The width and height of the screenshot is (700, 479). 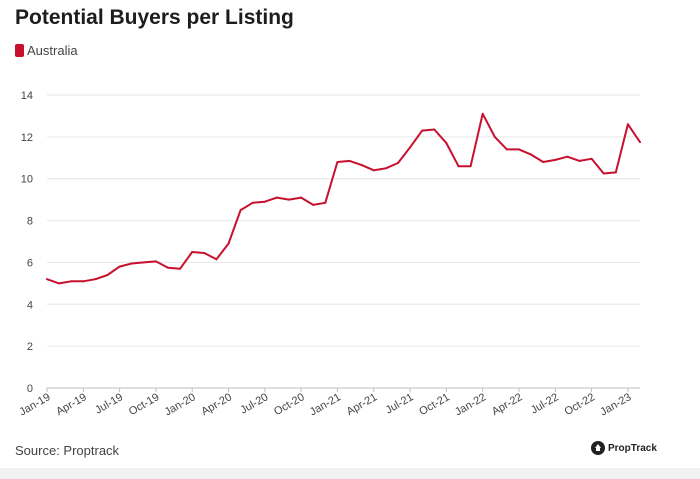 What do you see at coordinates (30, 347) in the screenshot?
I see `y-tick-label: 2` at bounding box center [30, 347].